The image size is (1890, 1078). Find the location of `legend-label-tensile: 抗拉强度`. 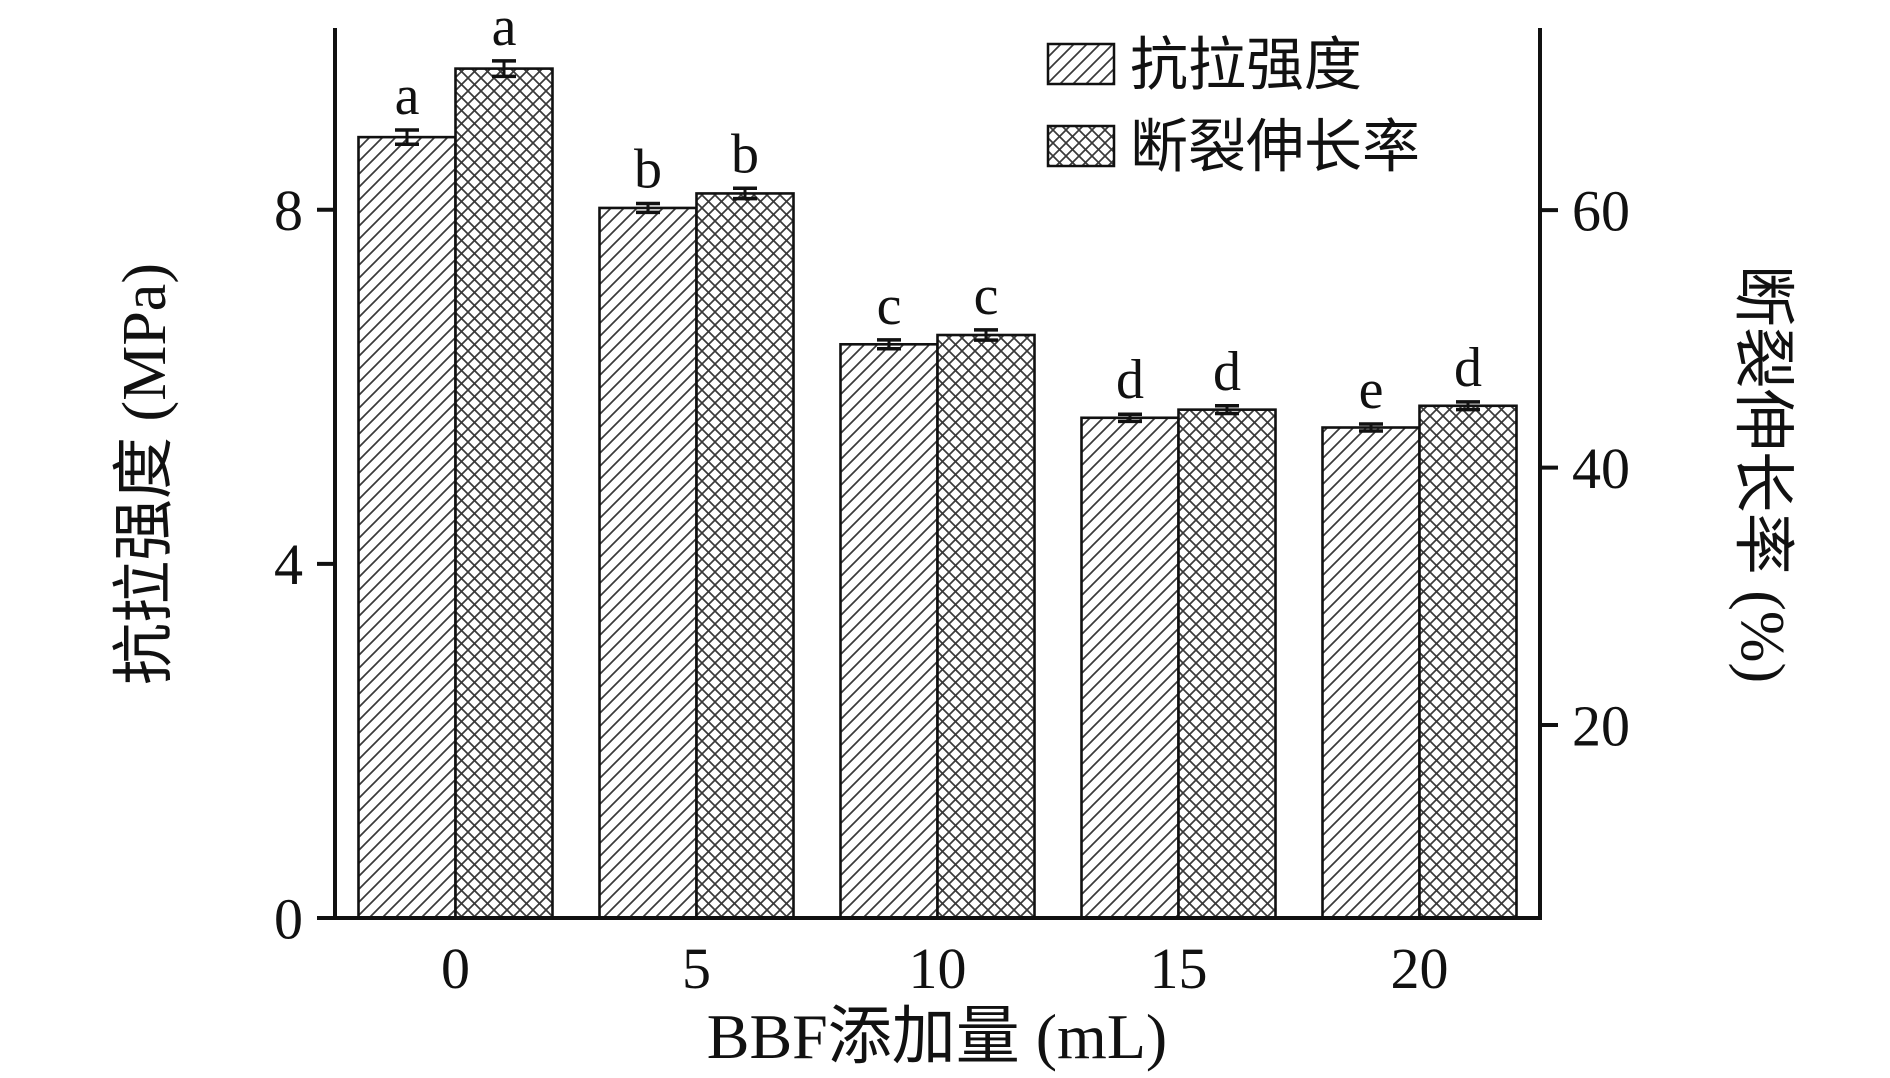

legend-label-tensile: 抗拉强度 is located at coordinates (1246, 64).